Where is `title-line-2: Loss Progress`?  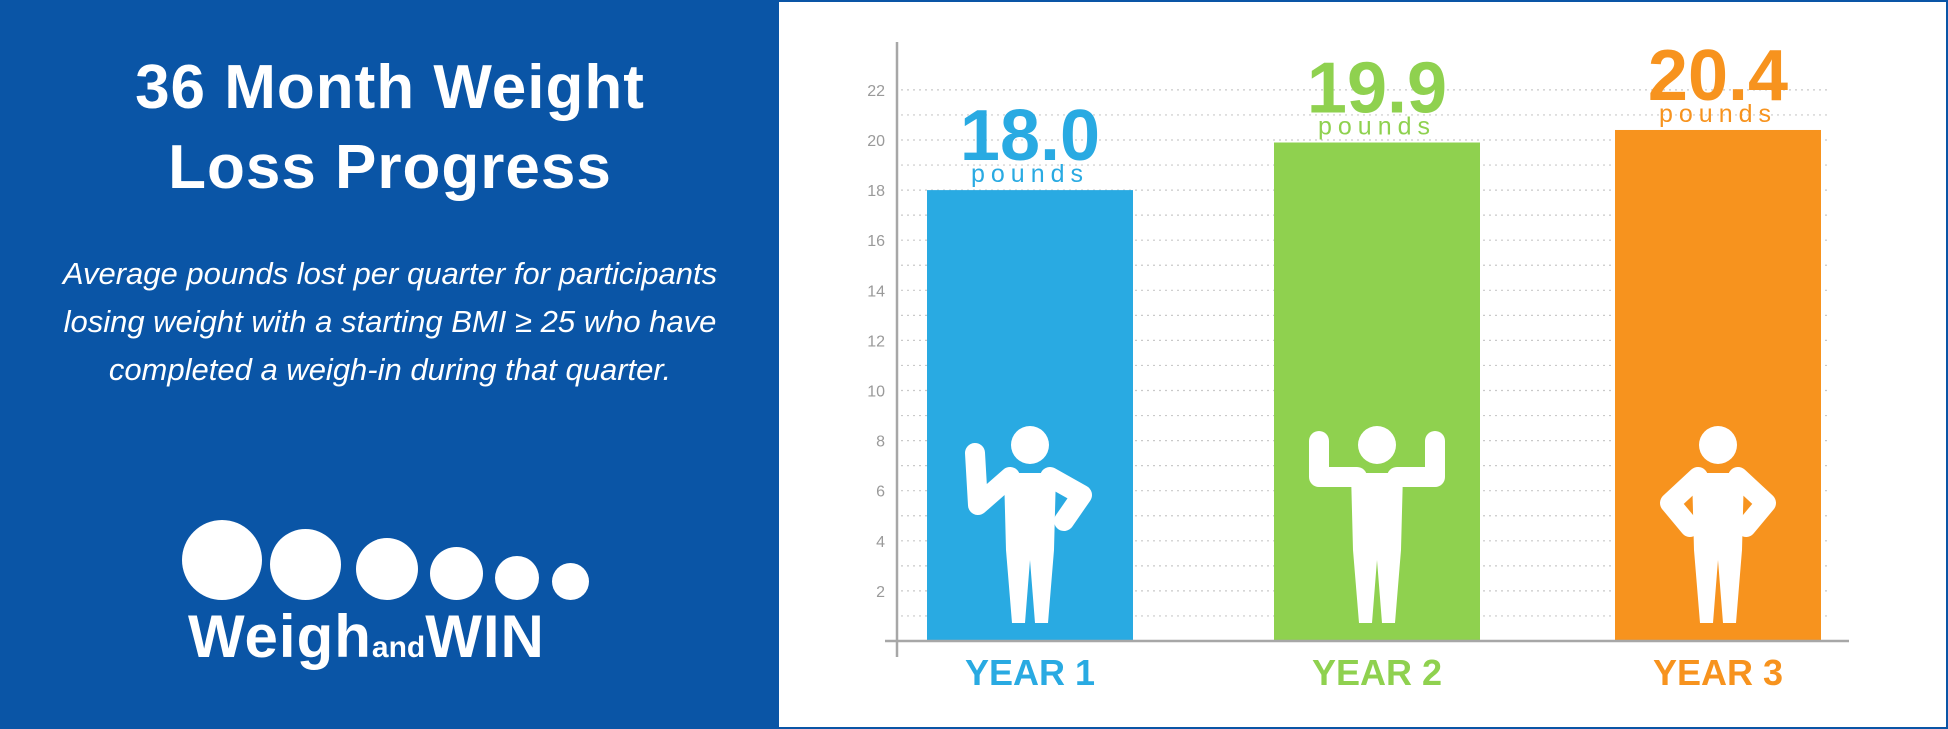 title-line-2: Loss Progress is located at coordinates (390, 167).